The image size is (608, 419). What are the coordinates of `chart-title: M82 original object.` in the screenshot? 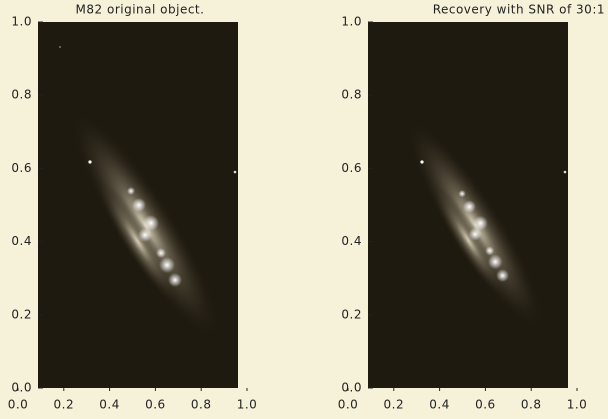 It's located at (140, 10).